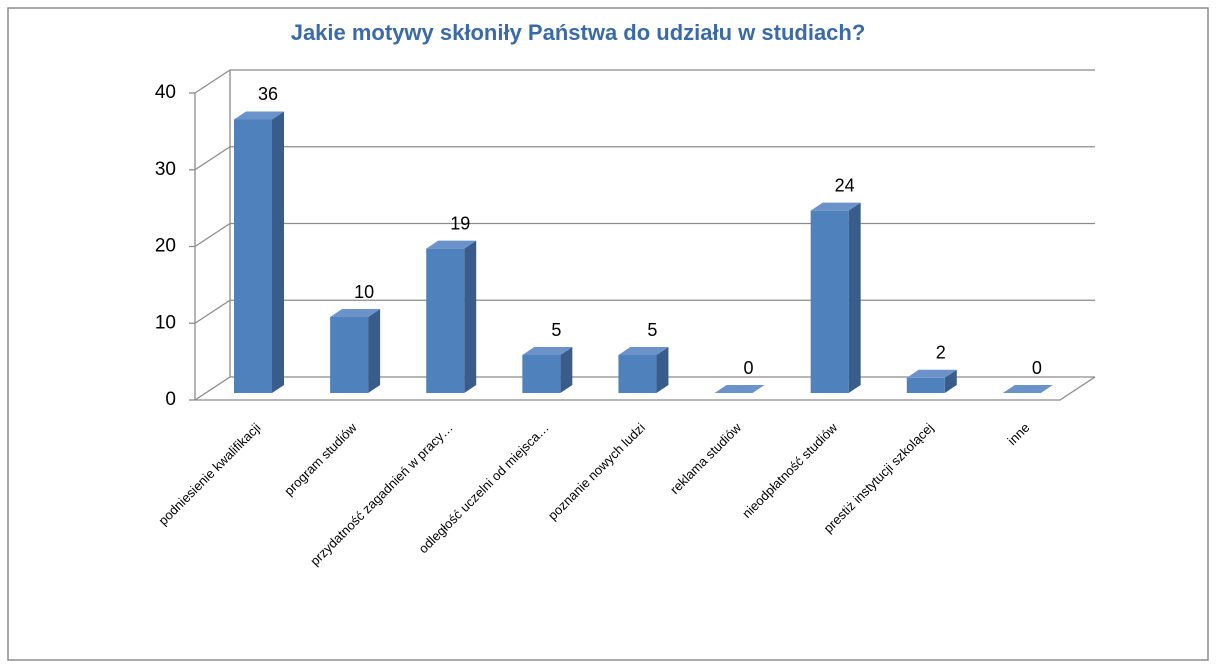  What do you see at coordinates (165, 322) in the screenshot?
I see `y-tick-label: 10` at bounding box center [165, 322].